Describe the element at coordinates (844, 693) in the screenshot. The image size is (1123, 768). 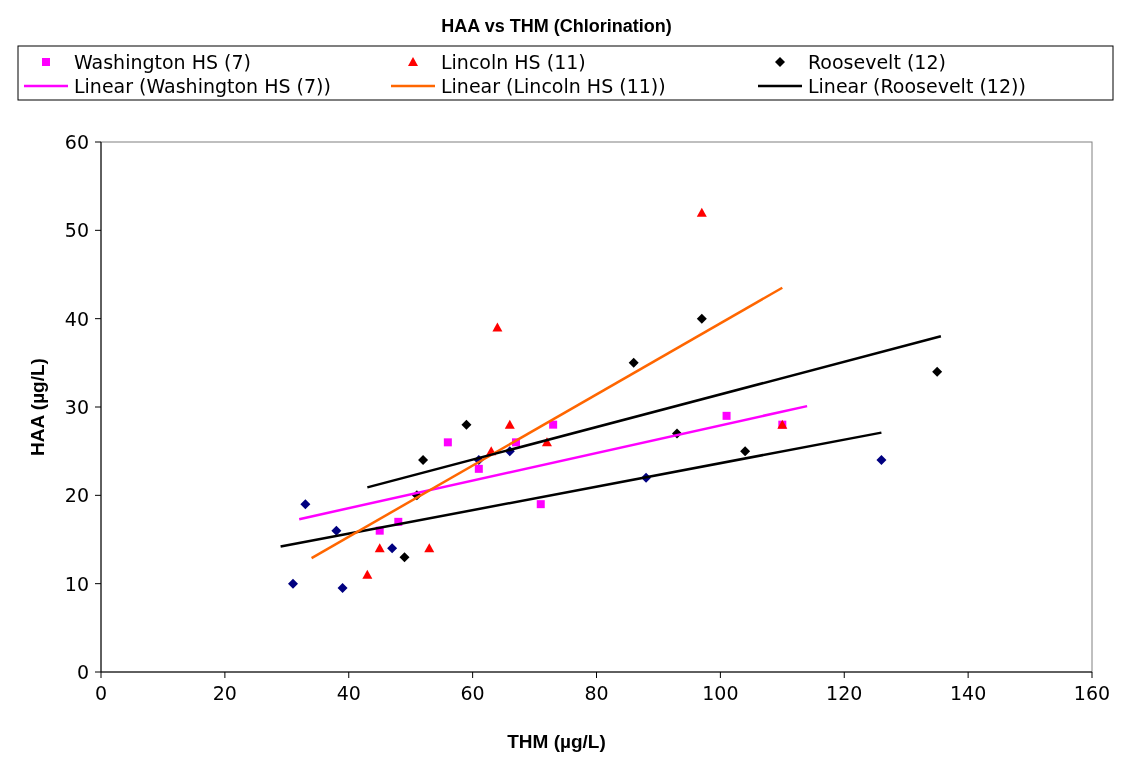
I see `x-tick-label: 120` at that location.